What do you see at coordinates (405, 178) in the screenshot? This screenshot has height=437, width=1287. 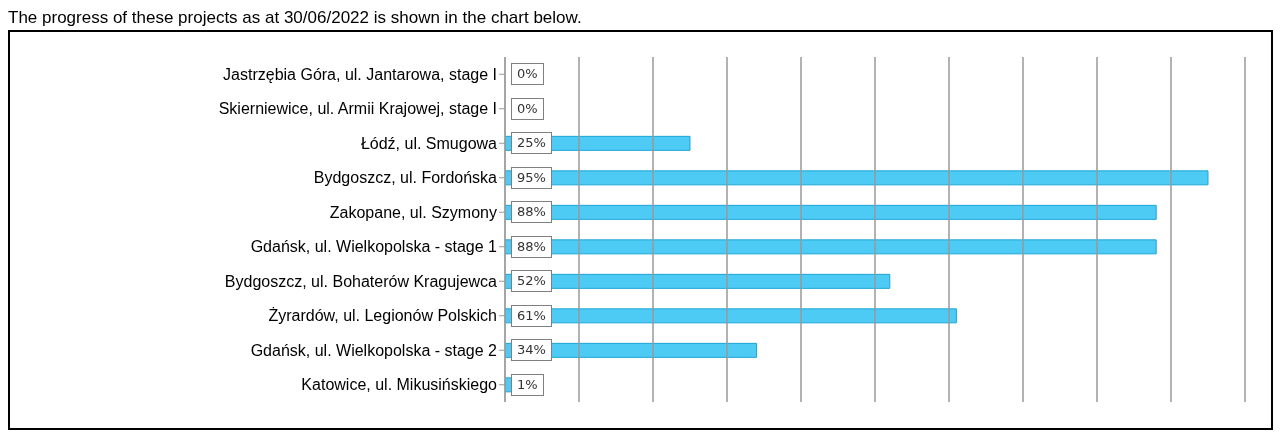 I see `y-tick-label: Bydgoszcz, ul. Fordońska` at bounding box center [405, 178].